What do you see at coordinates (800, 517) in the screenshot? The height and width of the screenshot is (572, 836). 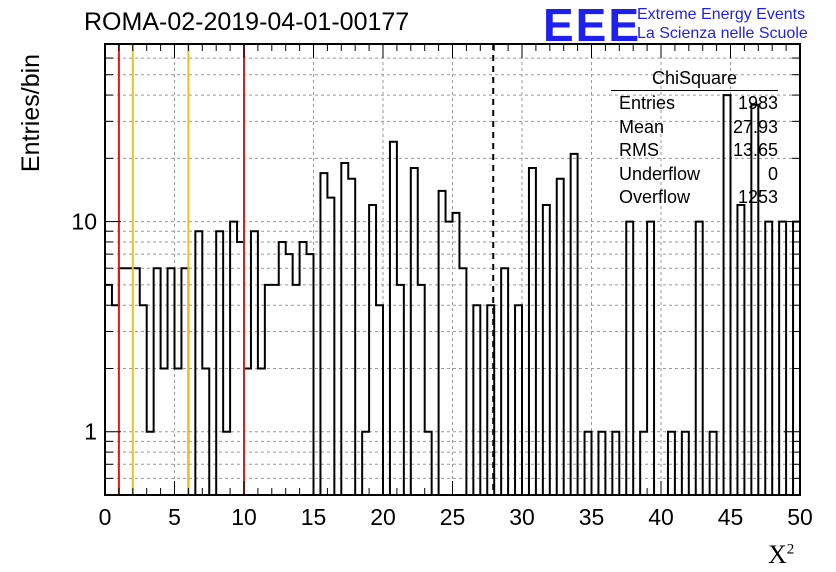 I see `x-tick-label: 50` at bounding box center [800, 517].